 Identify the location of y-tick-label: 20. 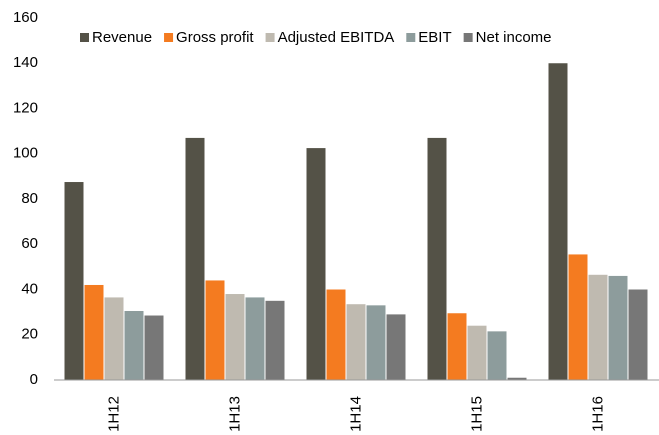
(29, 334).